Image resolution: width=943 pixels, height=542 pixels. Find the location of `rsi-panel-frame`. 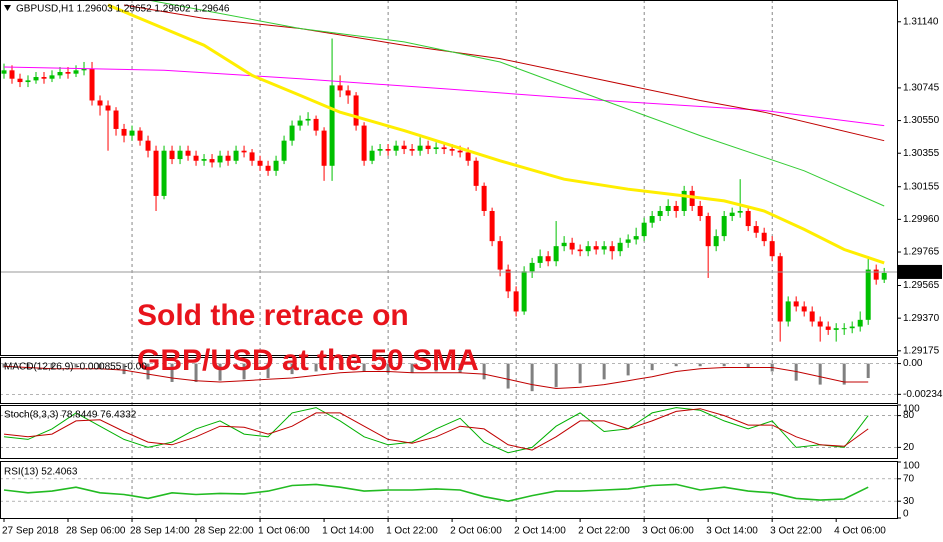

rsi-panel-frame is located at coordinates (449, 490).